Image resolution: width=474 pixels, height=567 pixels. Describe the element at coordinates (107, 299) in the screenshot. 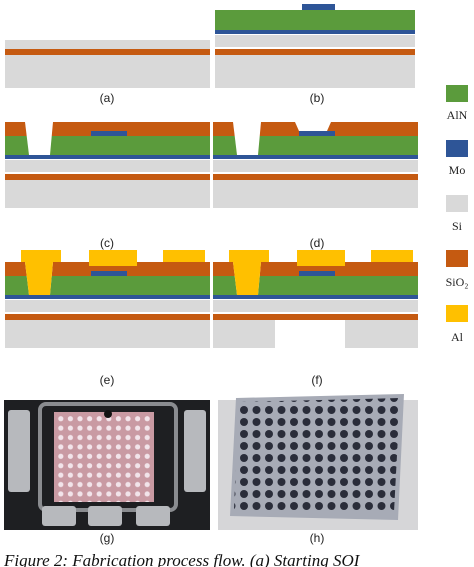

I see `panel-e` at that location.